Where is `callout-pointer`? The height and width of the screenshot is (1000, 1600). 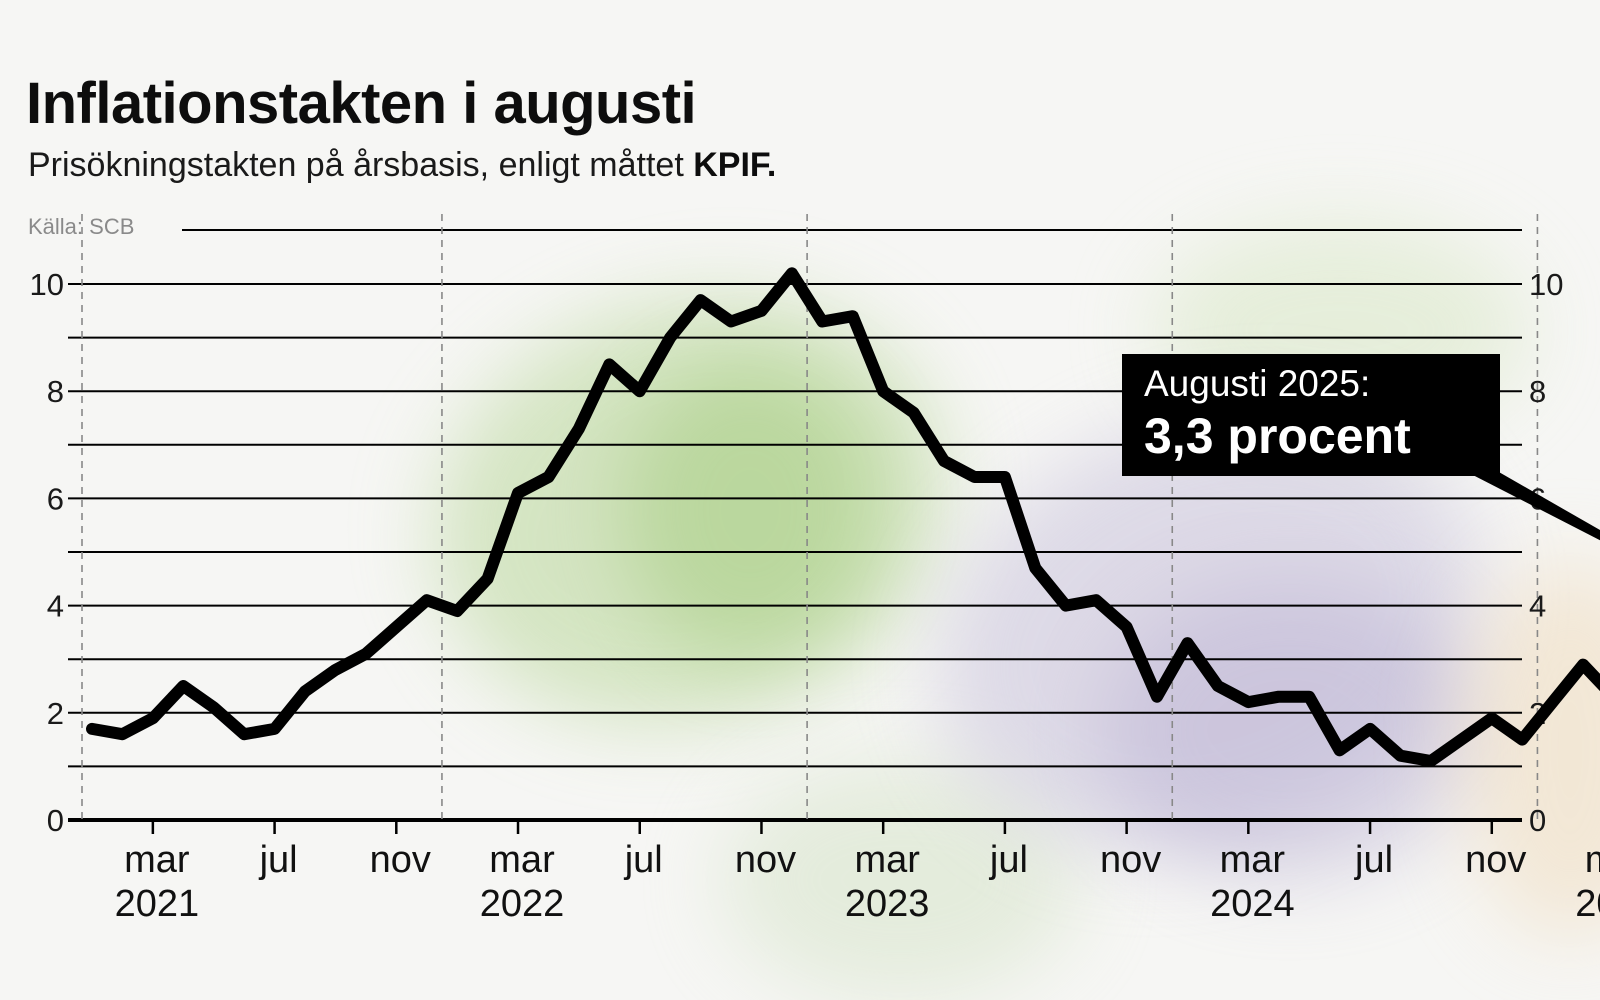 callout-pointer is located at coordinates (1514, 496).